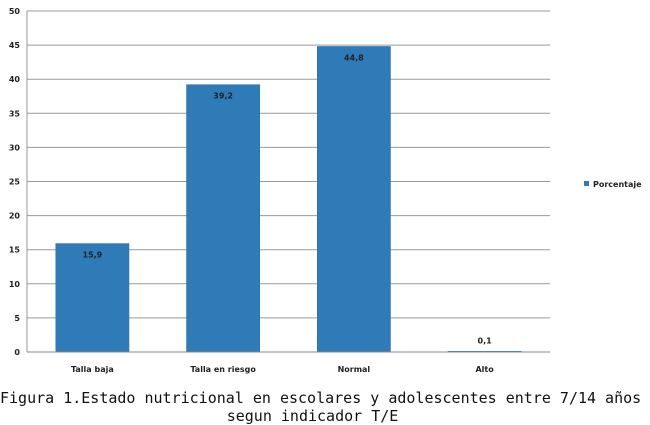 This screenshot has width=650, height=425. What do you see at coordinates (17, 318) in the screenshot?
I see `y-tick-label: 5` at bounding box center [17, 318].